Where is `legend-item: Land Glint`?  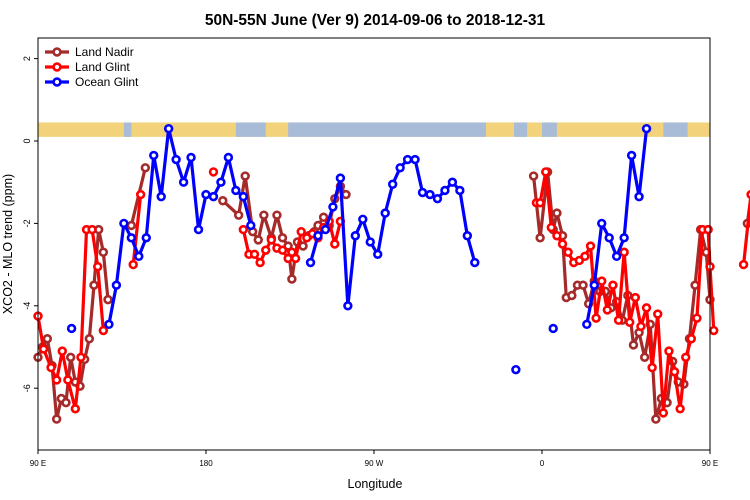
legend-item: Land Glint is located at coordinates (87, 67).